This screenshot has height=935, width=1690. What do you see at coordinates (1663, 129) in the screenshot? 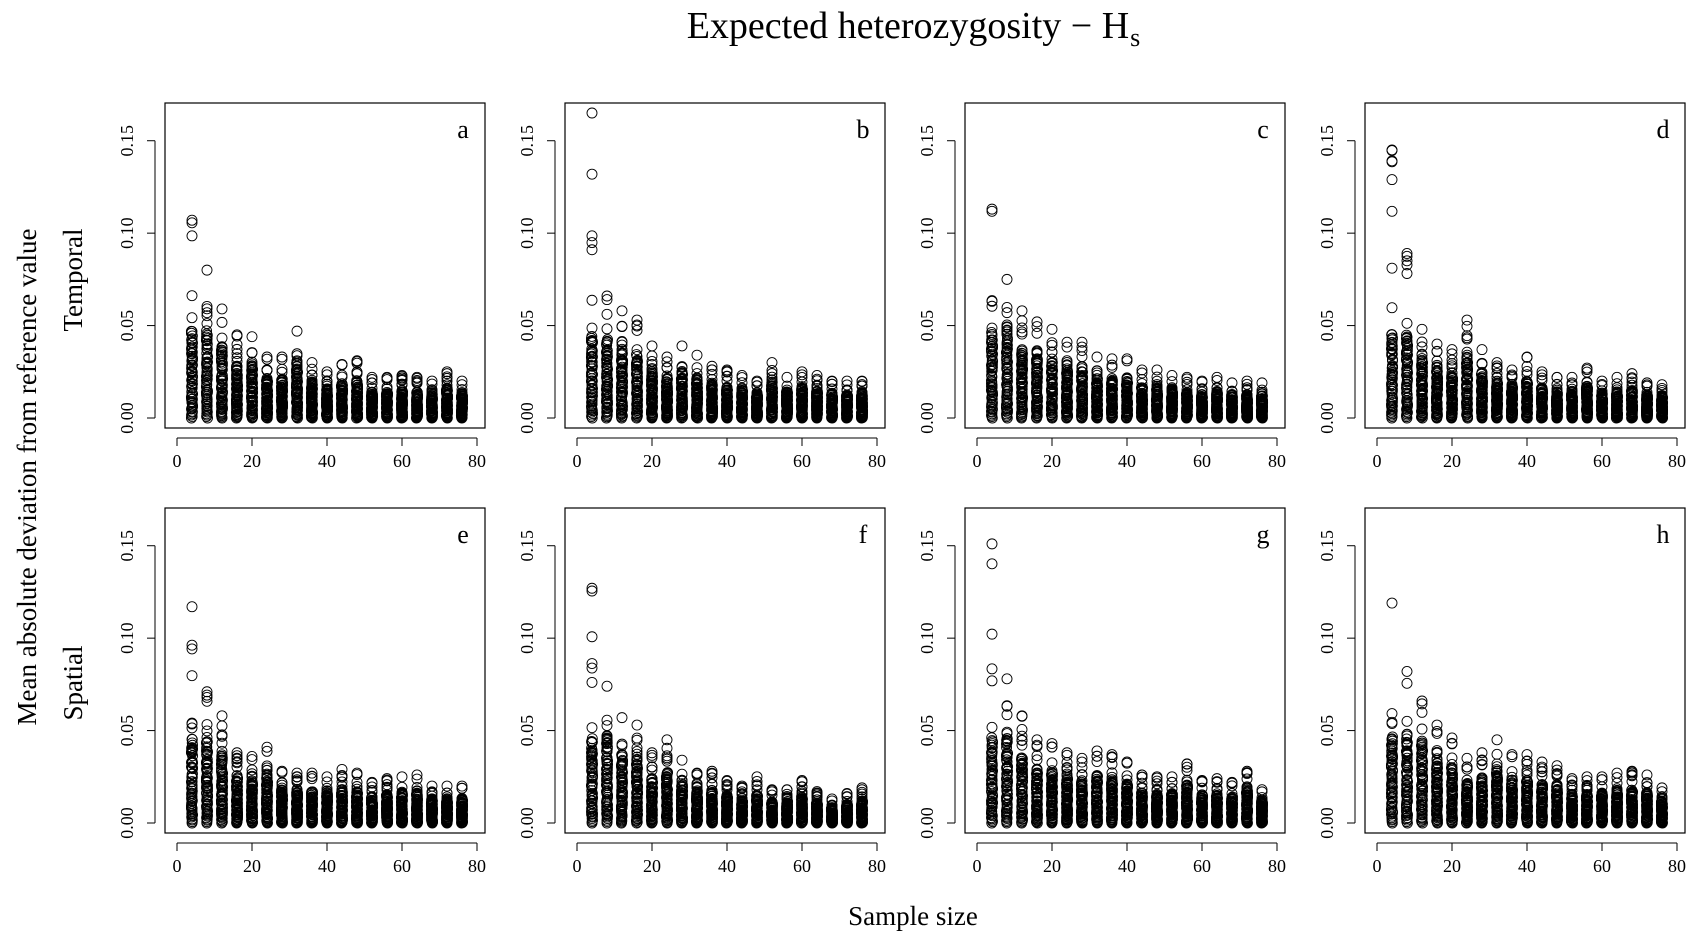
I see `panel-letter: d` at bounding box center [1663, 129].